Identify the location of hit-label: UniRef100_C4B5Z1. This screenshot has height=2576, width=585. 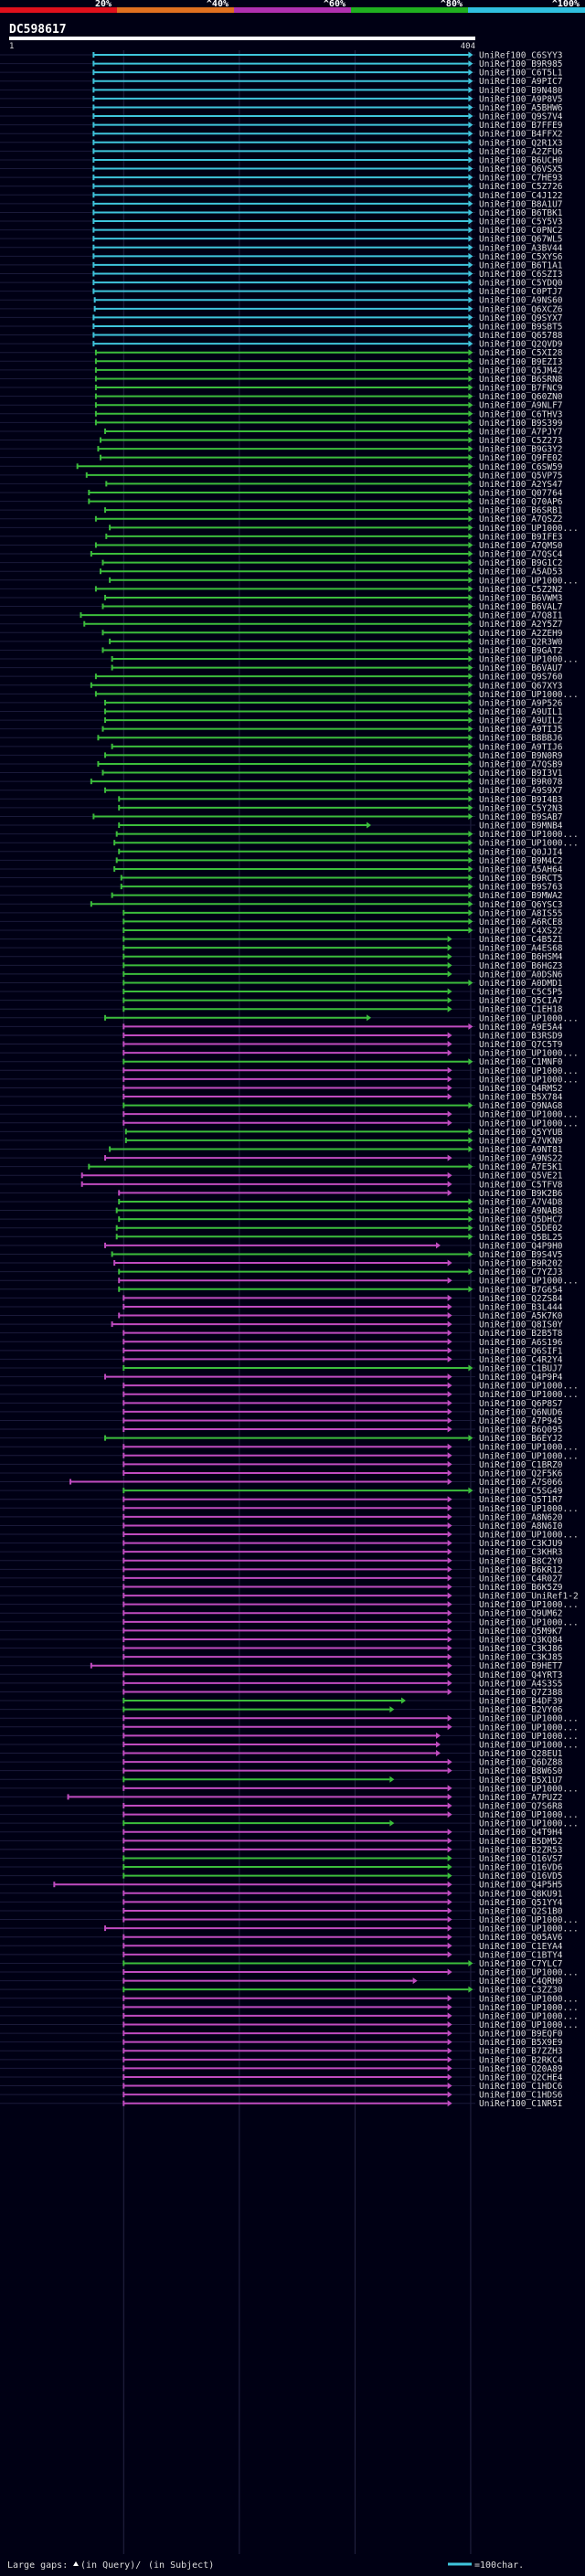
(521, 940).